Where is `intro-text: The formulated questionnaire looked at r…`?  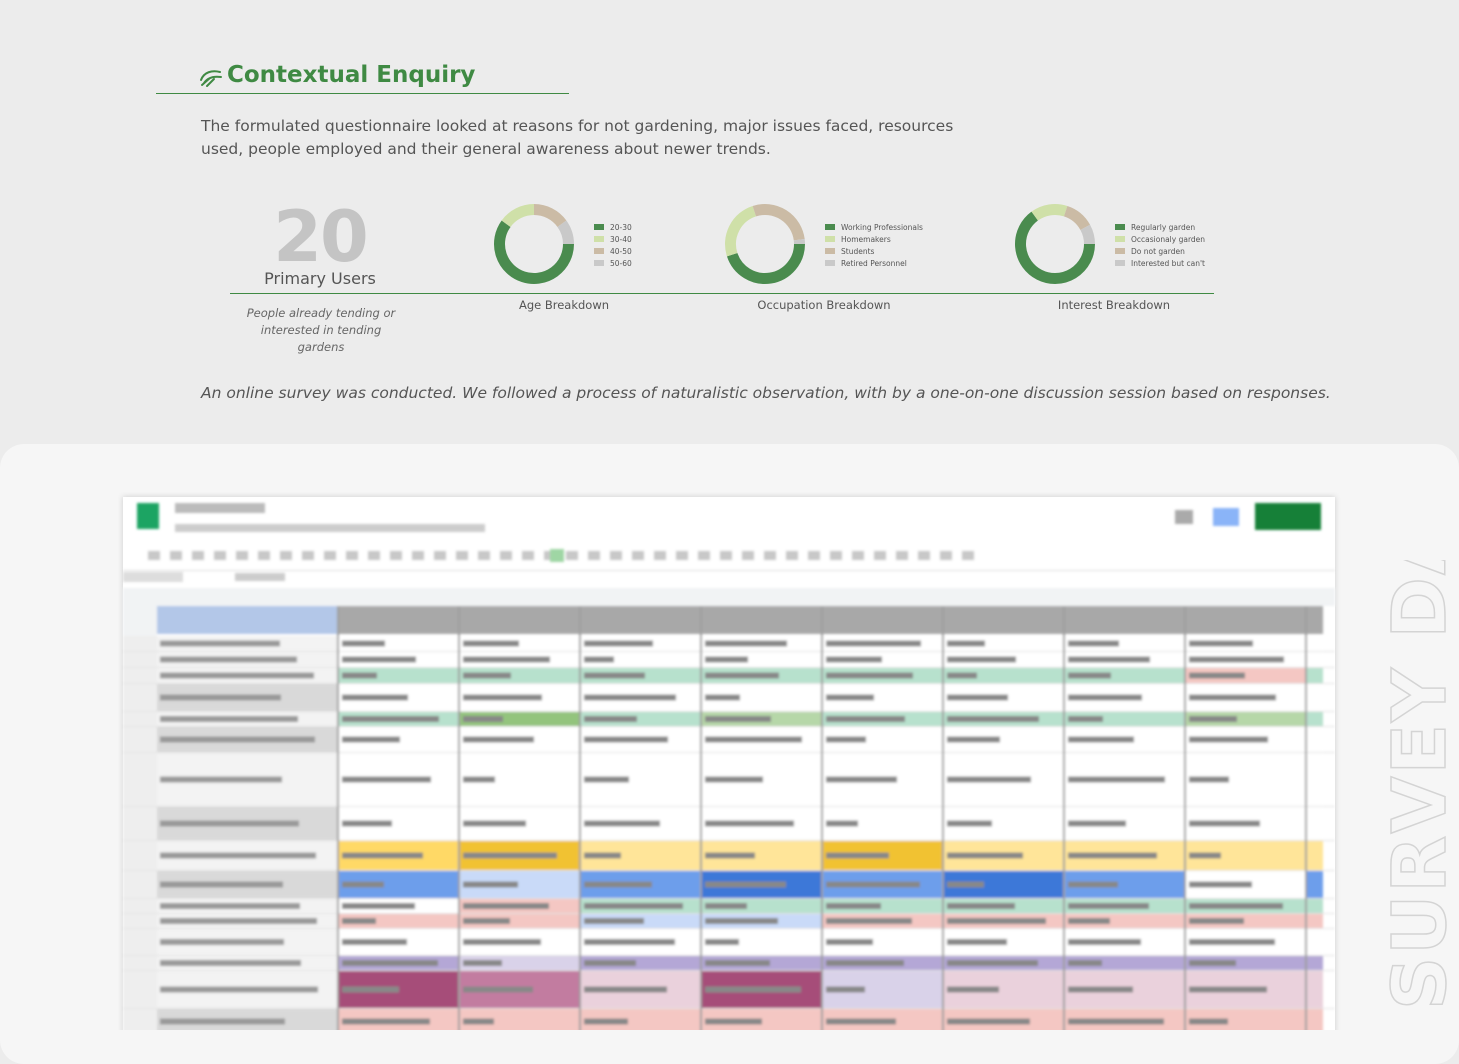
intro-text: The formulated questionnaire looked at r… is located at coordinates (581, 138).